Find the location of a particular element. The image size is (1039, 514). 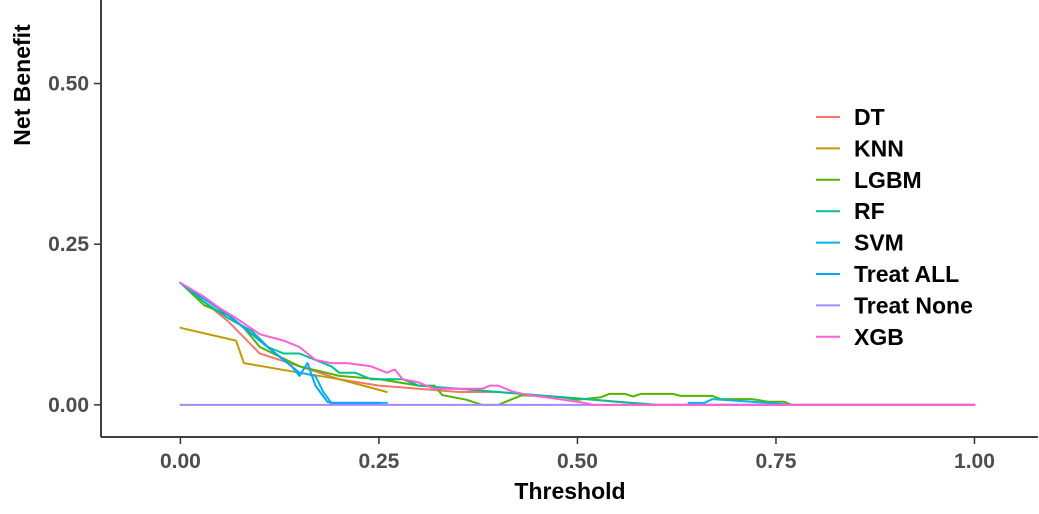

x-axis-title: Threshold is located at coordinates (569, 491).